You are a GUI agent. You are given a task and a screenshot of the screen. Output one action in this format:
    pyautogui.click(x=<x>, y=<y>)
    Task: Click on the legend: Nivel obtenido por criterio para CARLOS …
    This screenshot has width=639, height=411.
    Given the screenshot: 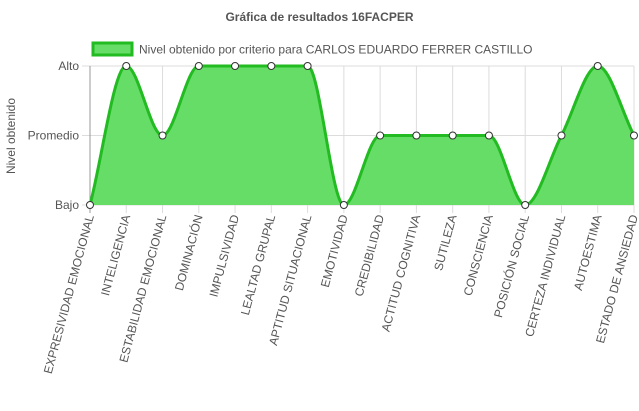 What is the action you would take?
    pyautogui.click(x=311, y=49)
    